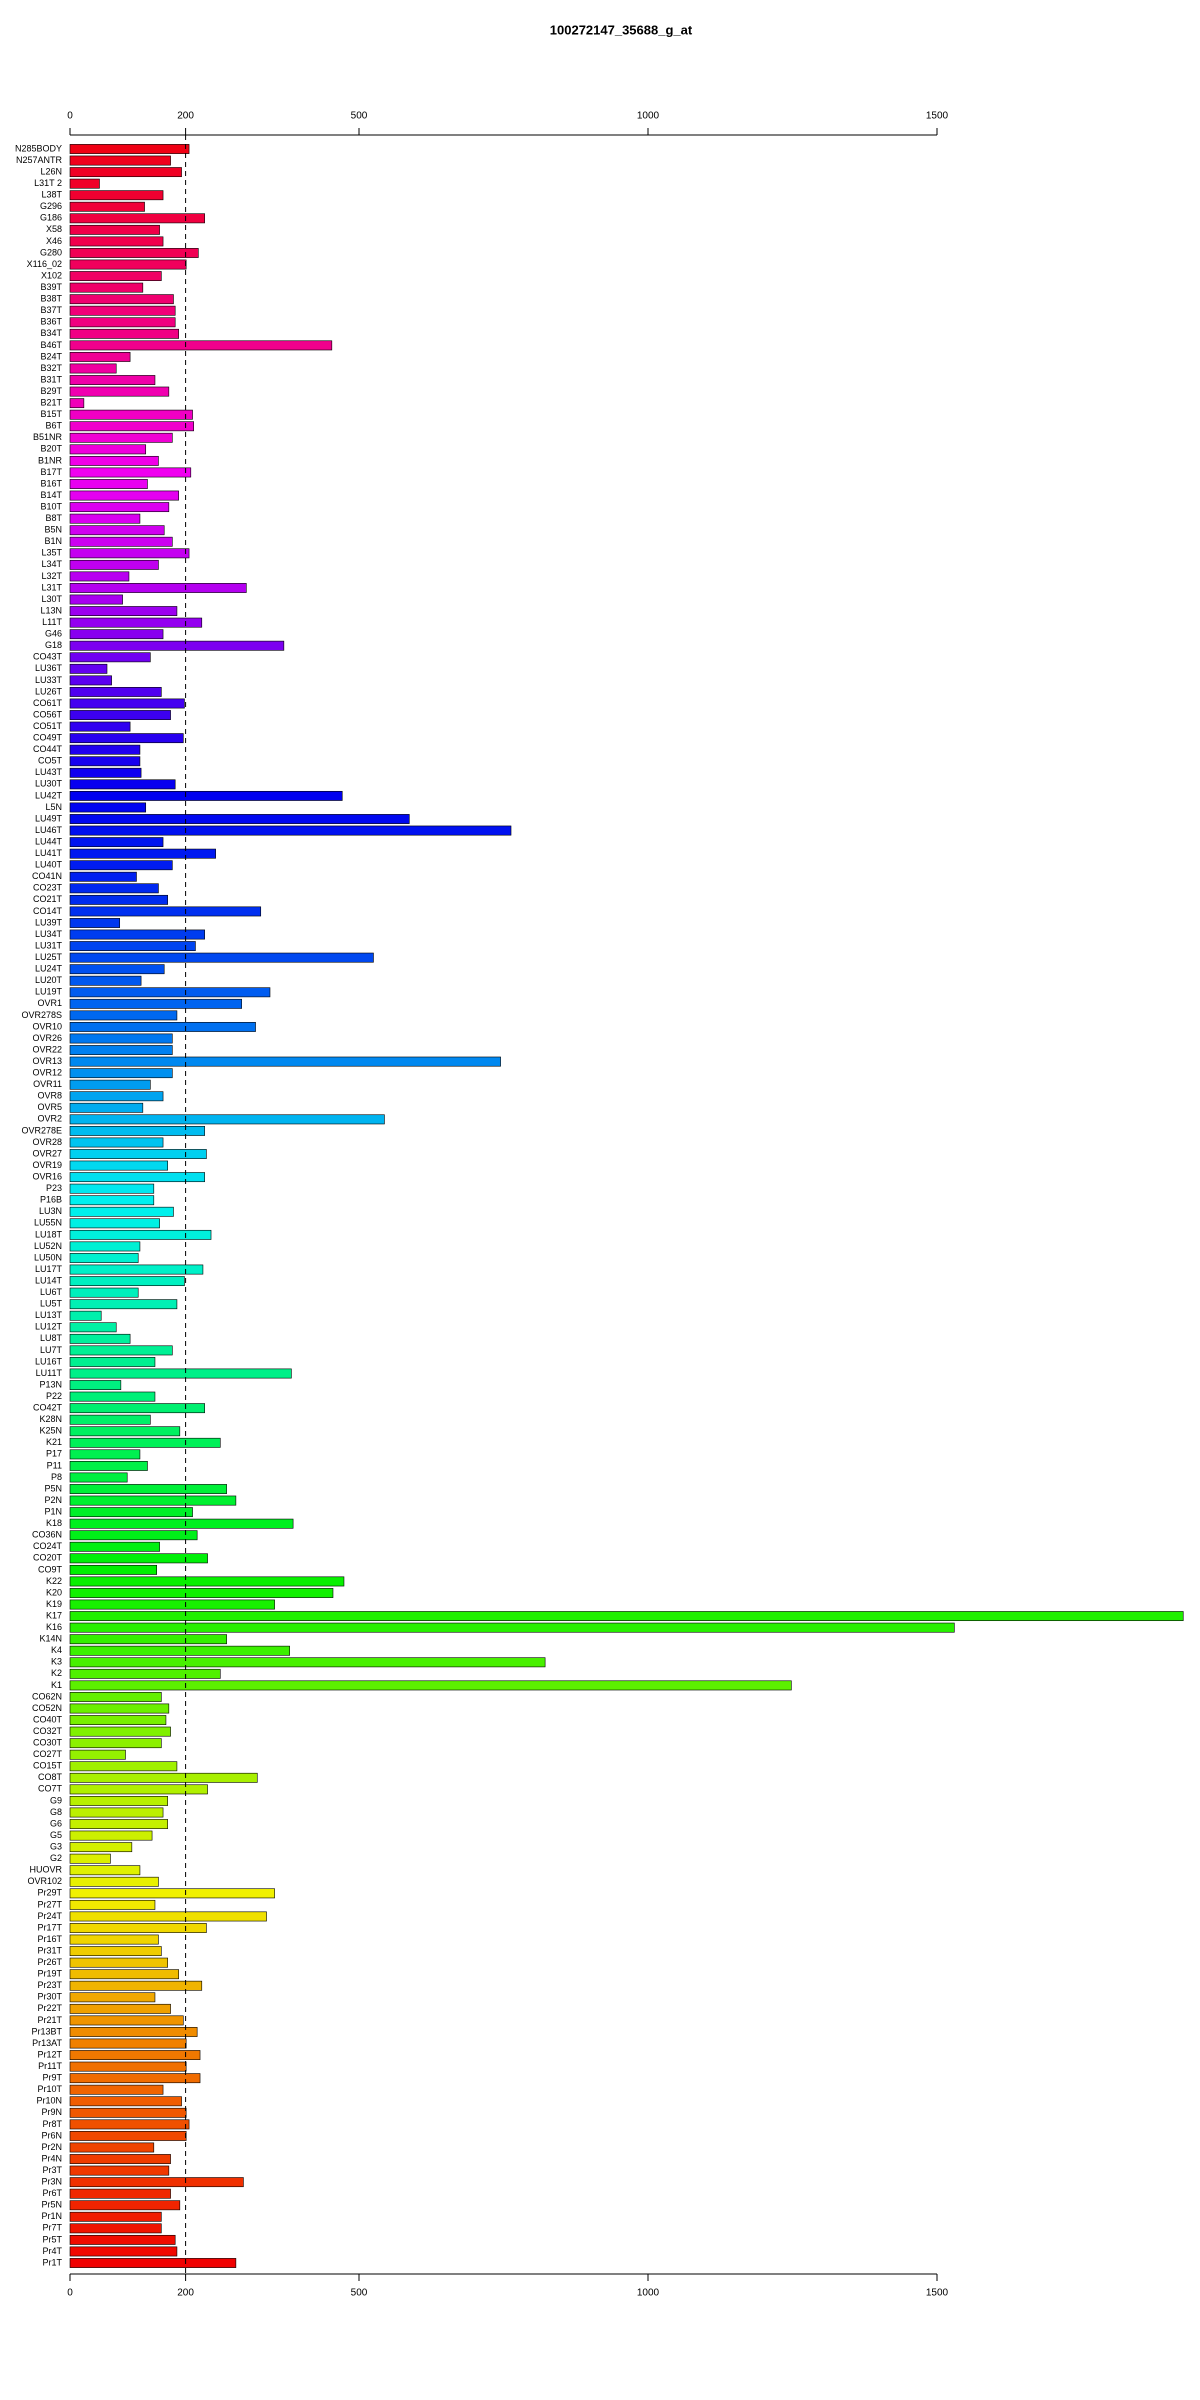  What do you see at coordinates (621, 29) in the screenshot?
I see `chart-title: 100272147_35688_g_at` at bounding box center [621, 29].